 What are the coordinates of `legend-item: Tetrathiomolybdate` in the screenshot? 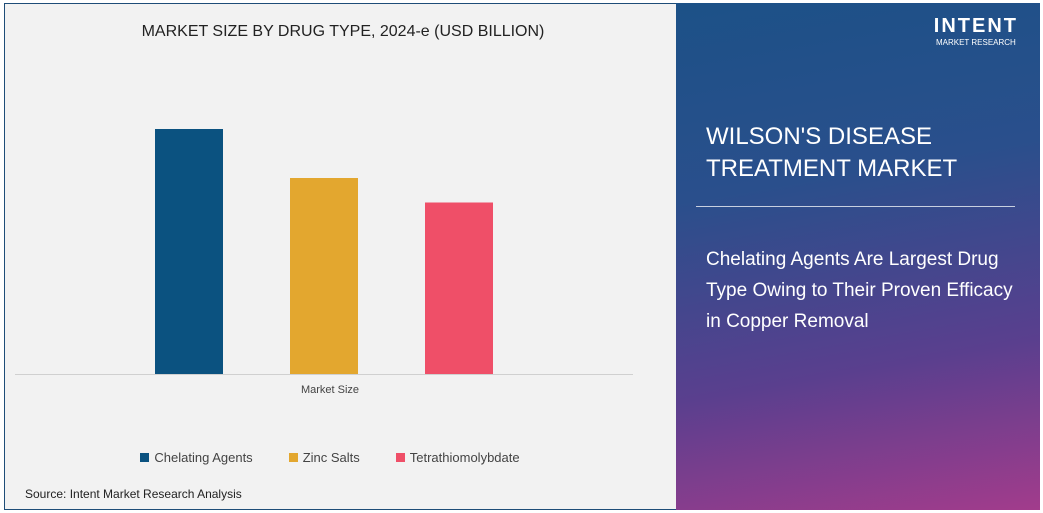 It's located at (457, 457).